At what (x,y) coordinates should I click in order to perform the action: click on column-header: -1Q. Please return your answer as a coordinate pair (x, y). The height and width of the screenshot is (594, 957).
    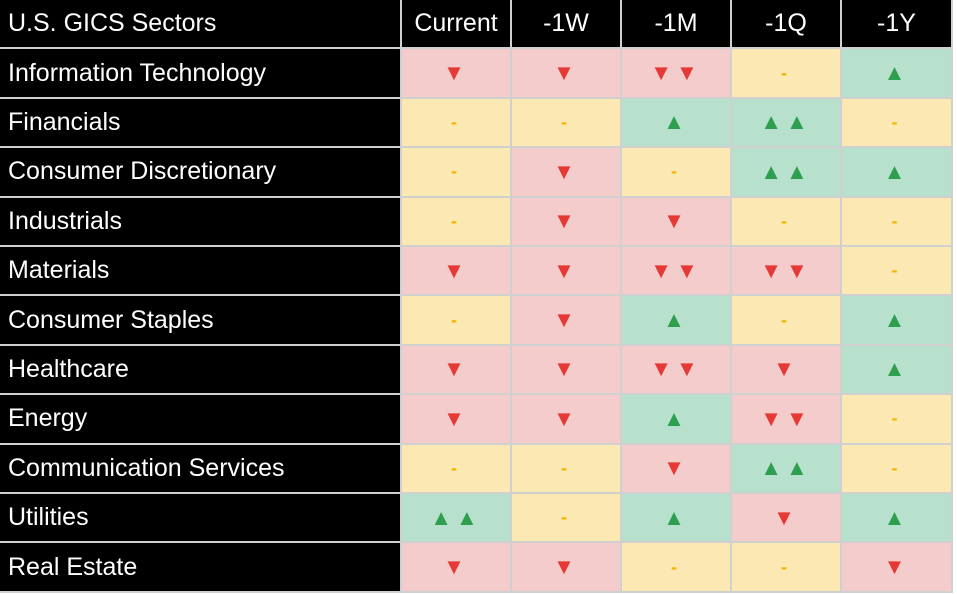
    Looking at the image, I should click on (787, 25).